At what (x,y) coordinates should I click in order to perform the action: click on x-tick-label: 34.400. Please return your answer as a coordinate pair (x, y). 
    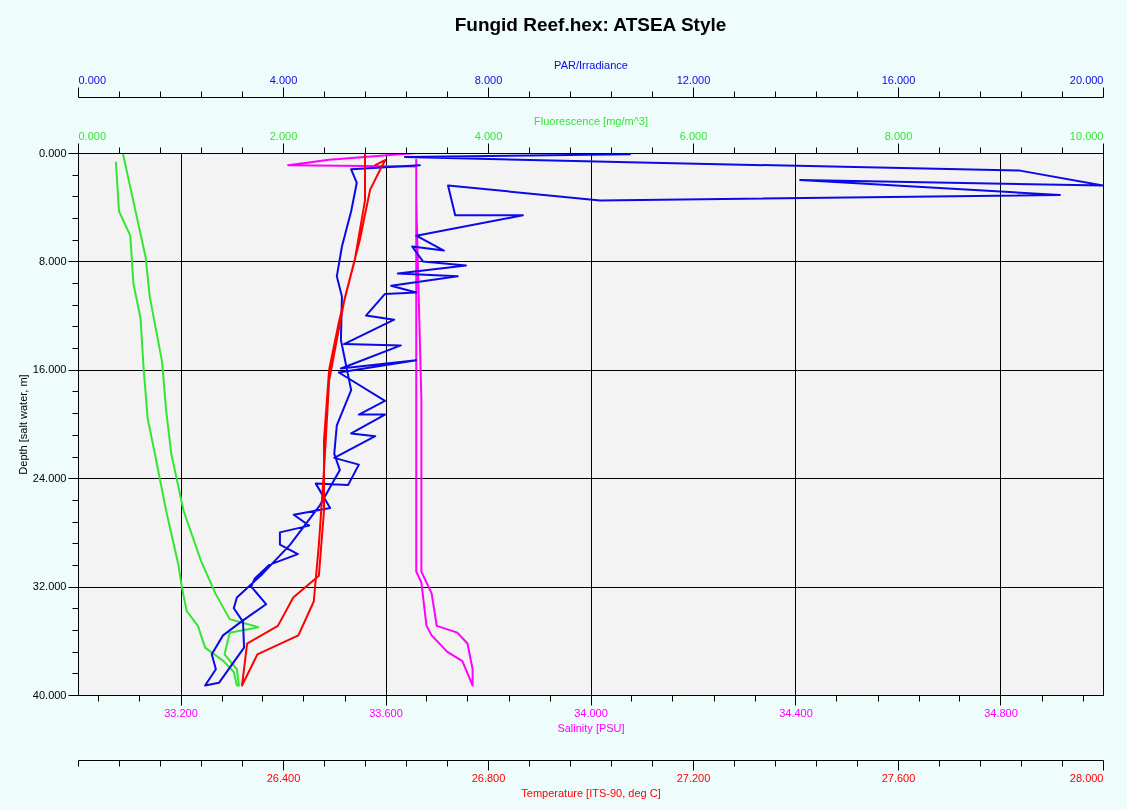
    Looking at the image, I should click on (796, 712).